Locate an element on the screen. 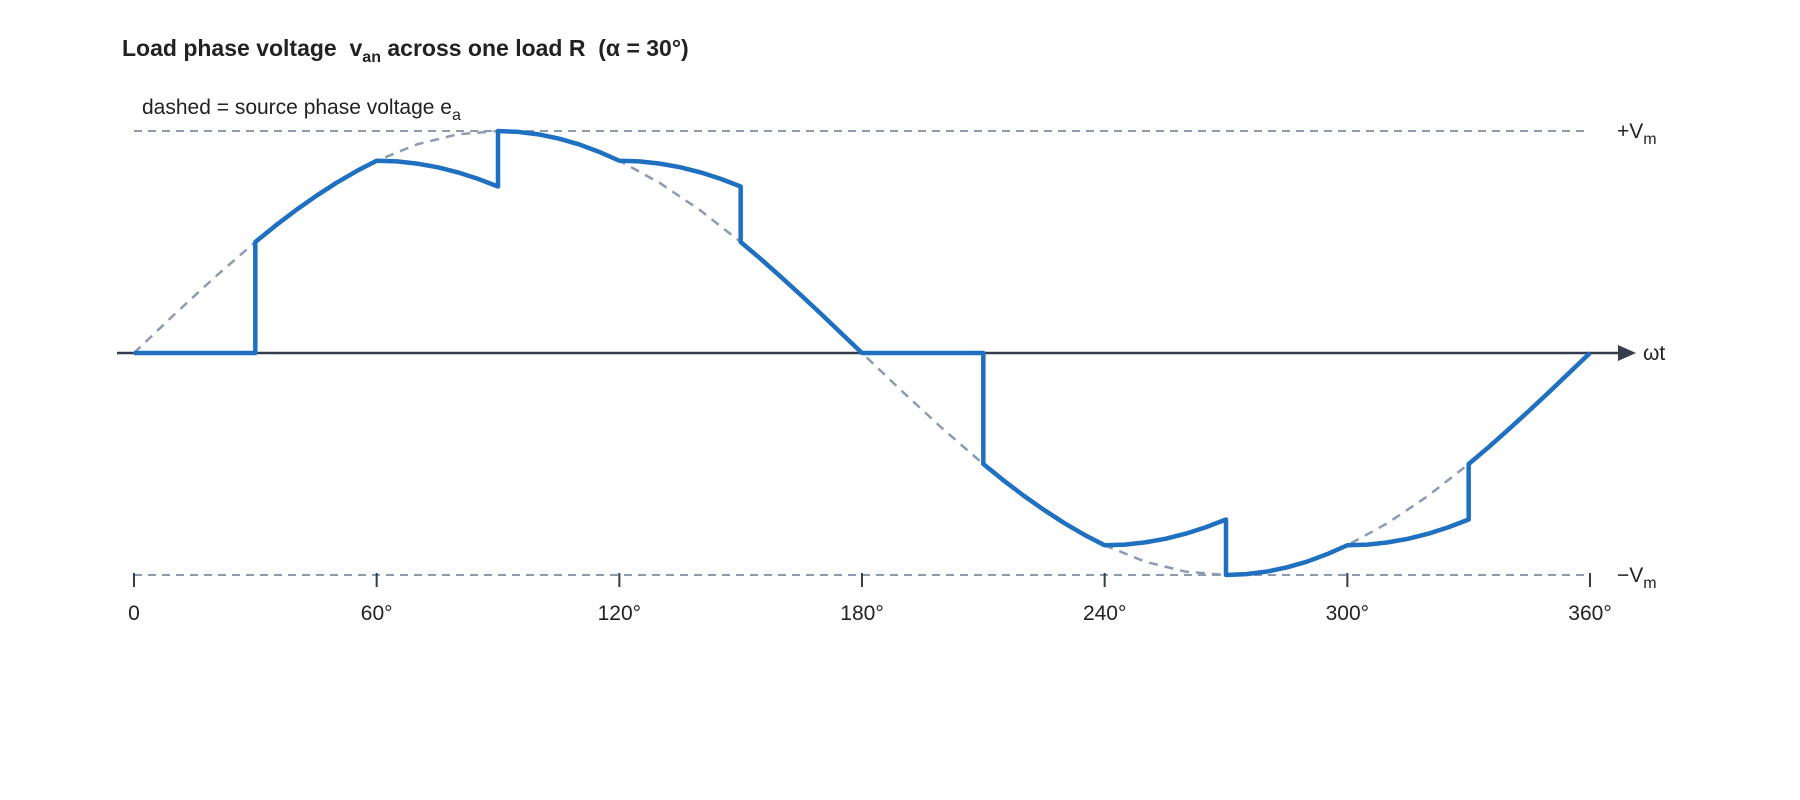 The width and height of the screenshot is (1800, 800). x-tick-label: 240° is located at coordinates (1104, 613).